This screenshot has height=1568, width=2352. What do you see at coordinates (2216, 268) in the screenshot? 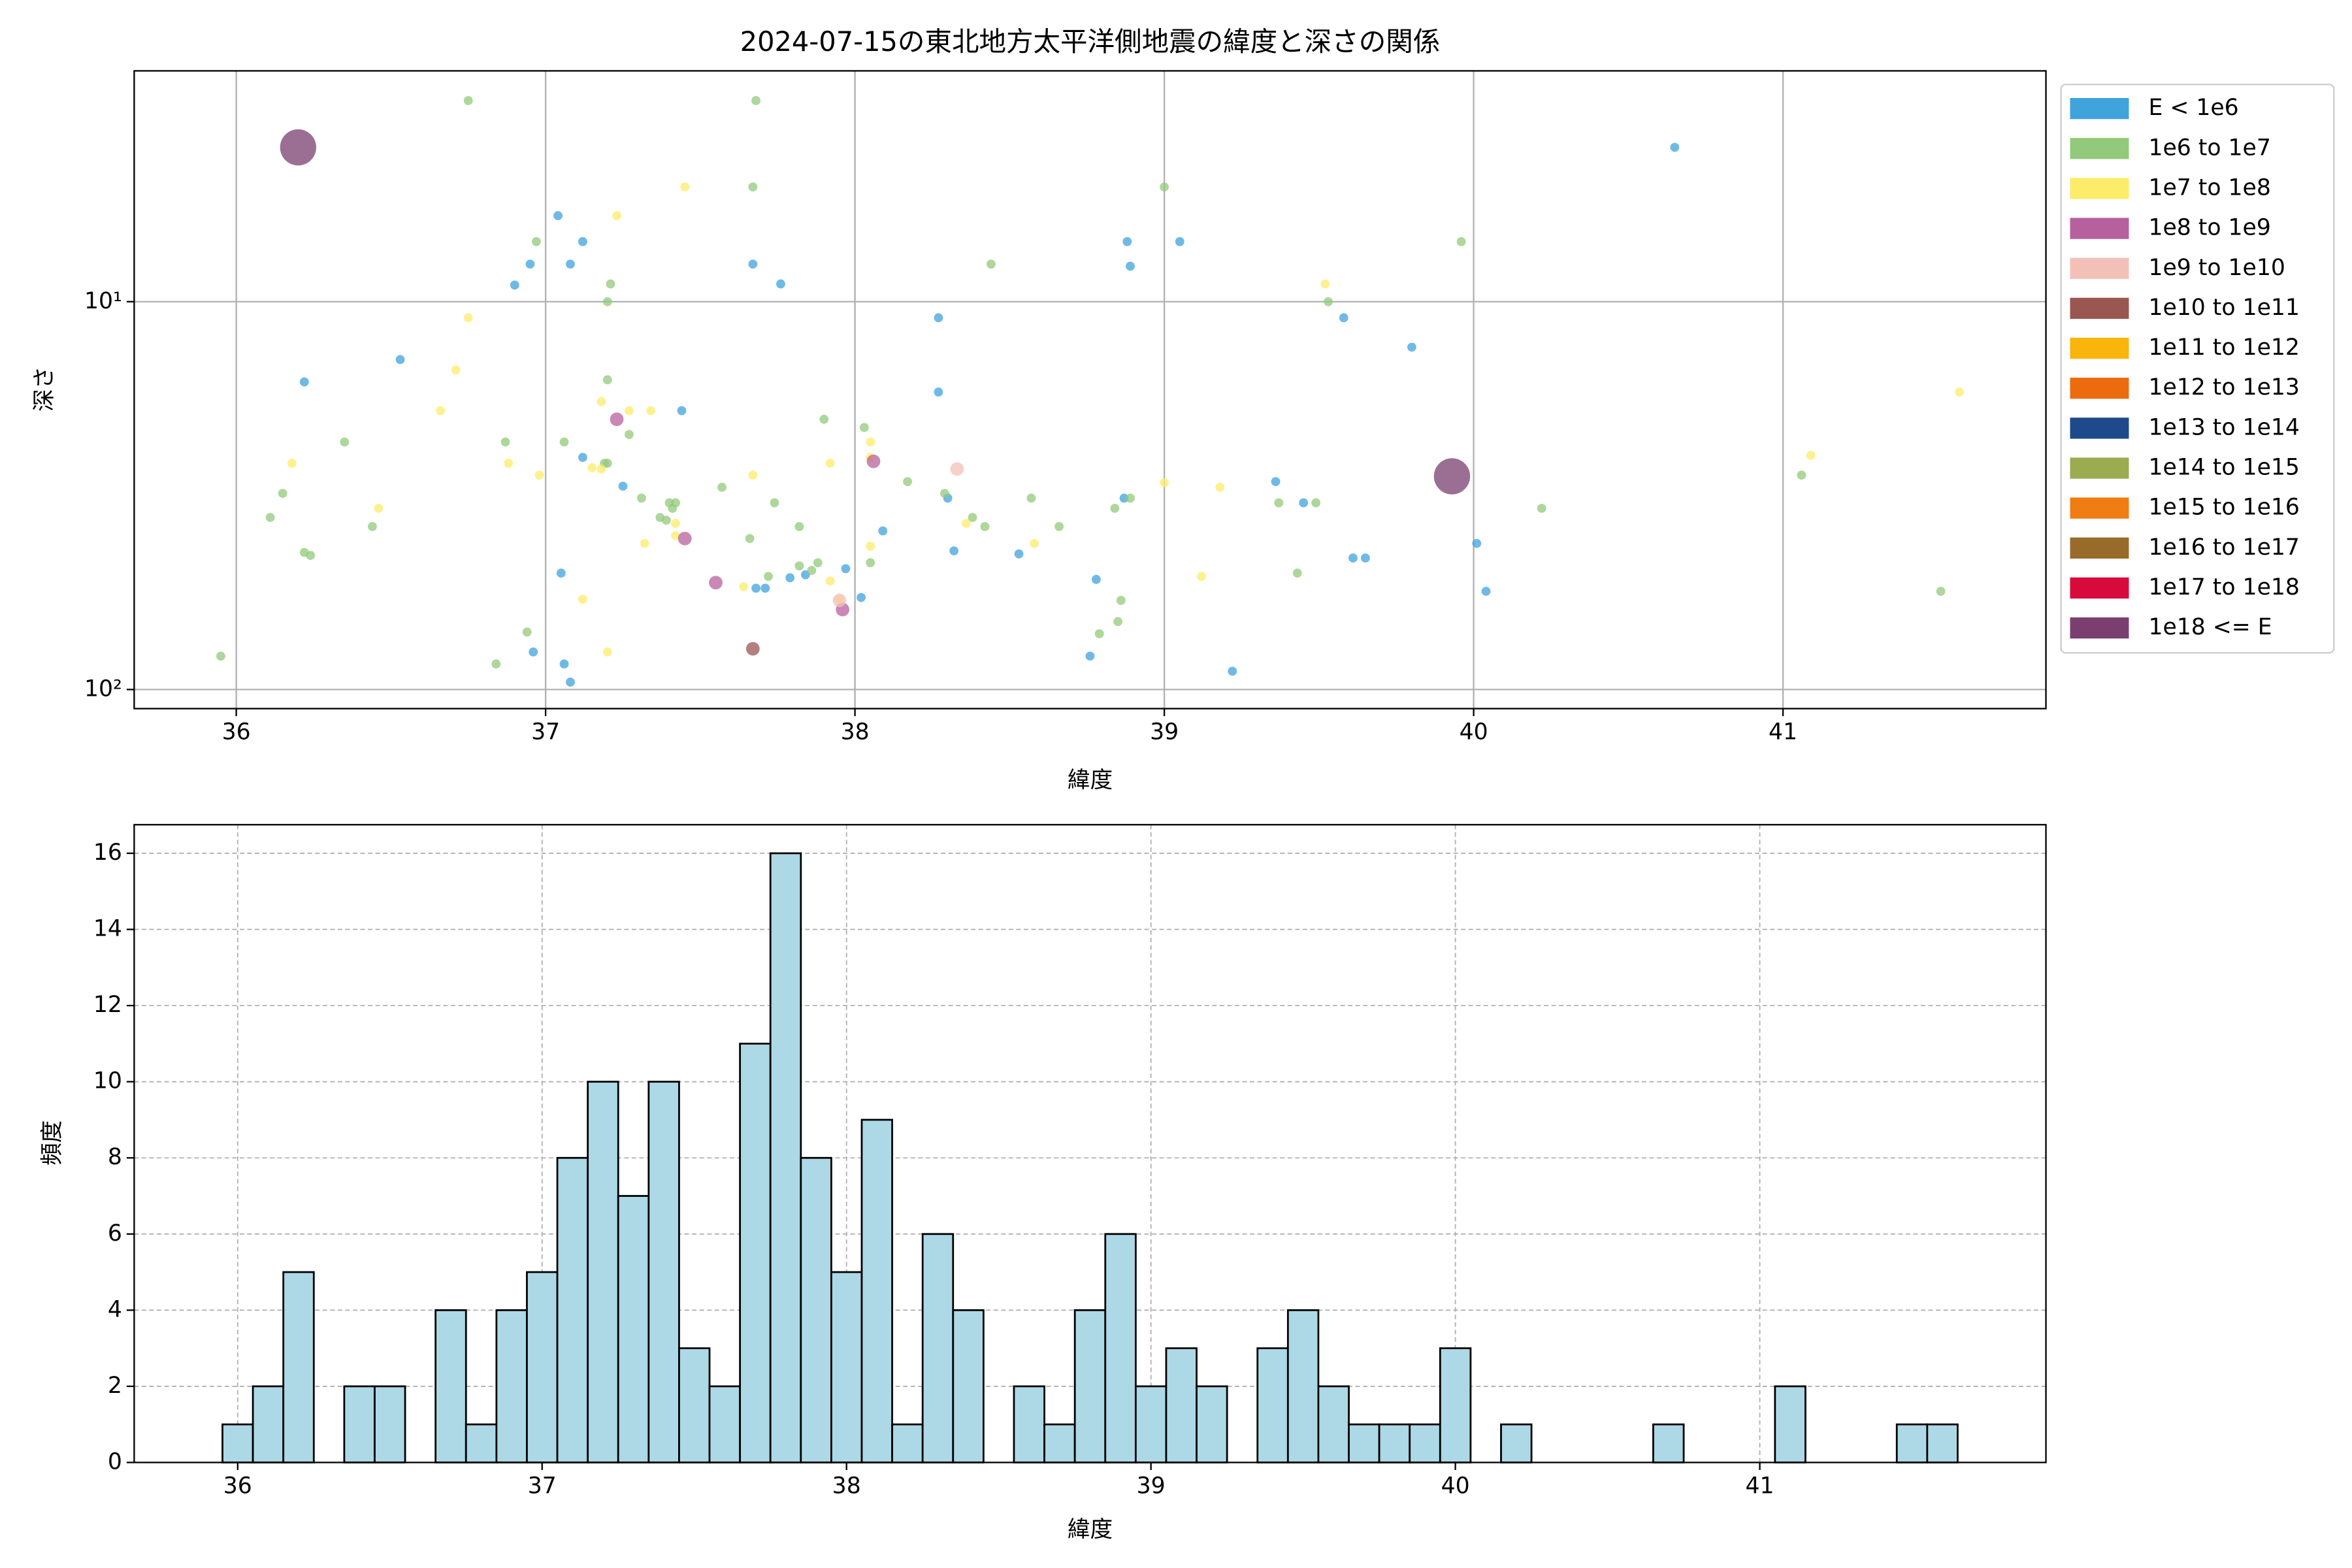
I see `legend-label: 1e9 to 1e10` at bounding box center [2216, 268].